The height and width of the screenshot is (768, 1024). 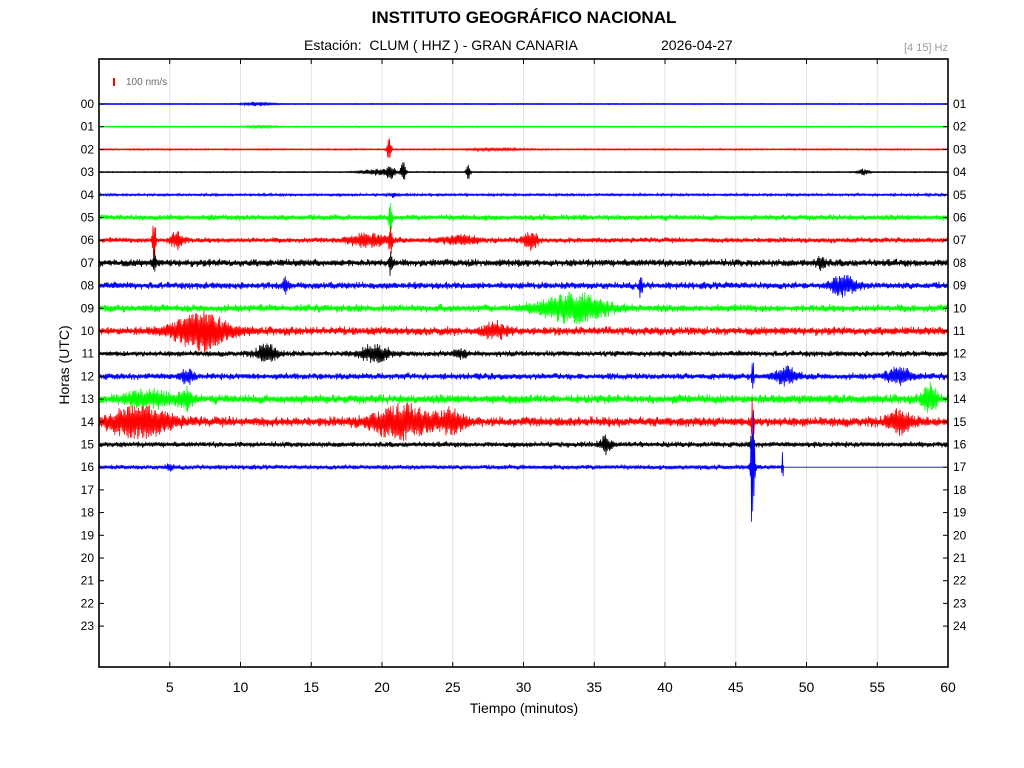 I want to click on y-tick-label-right: 21, so click(x=960, y=558).